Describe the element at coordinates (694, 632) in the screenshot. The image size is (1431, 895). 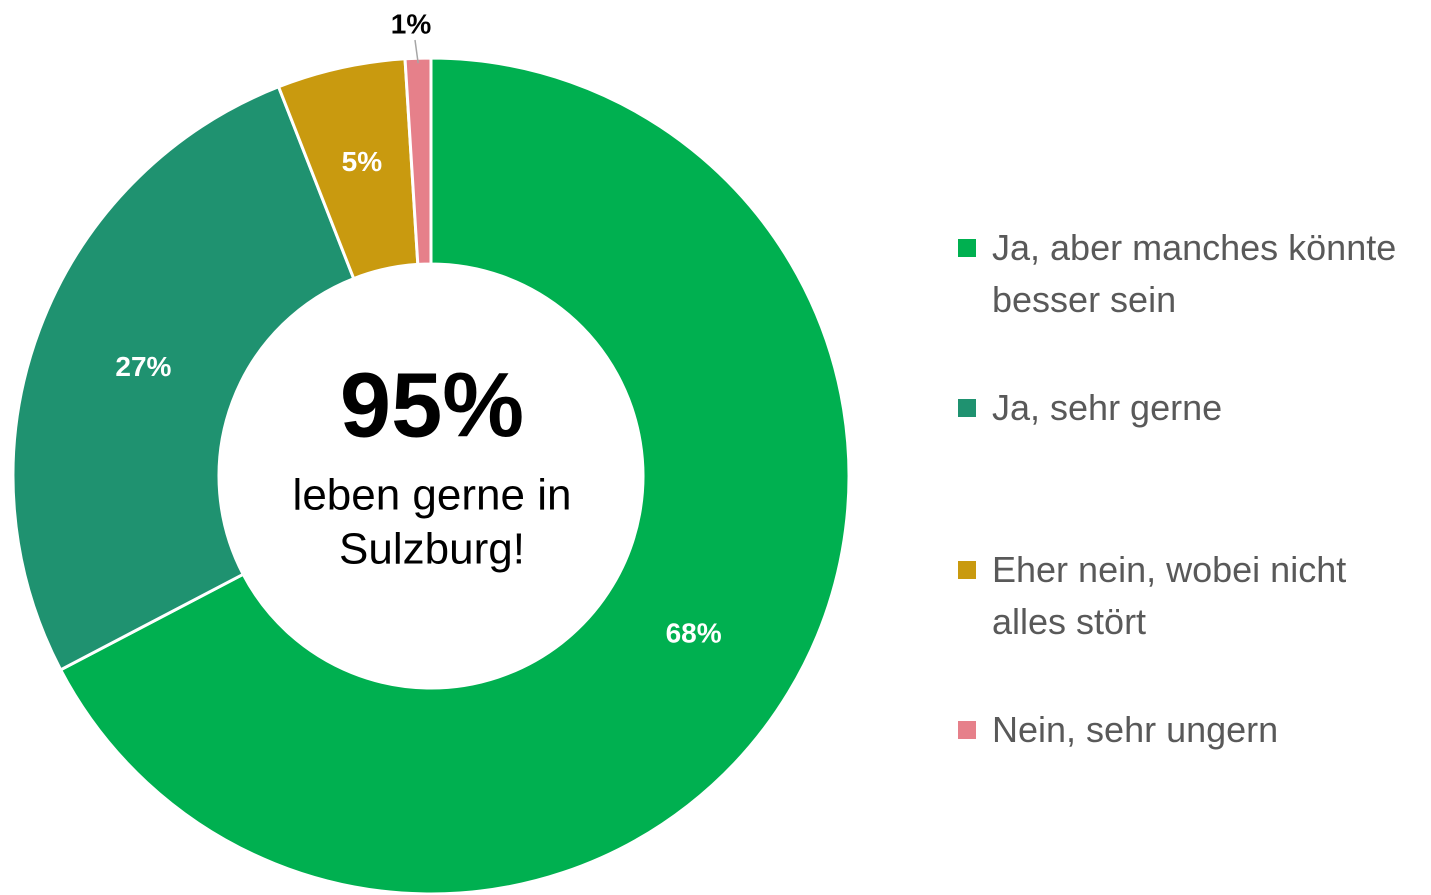
I see `data-label: 68%` at that location.